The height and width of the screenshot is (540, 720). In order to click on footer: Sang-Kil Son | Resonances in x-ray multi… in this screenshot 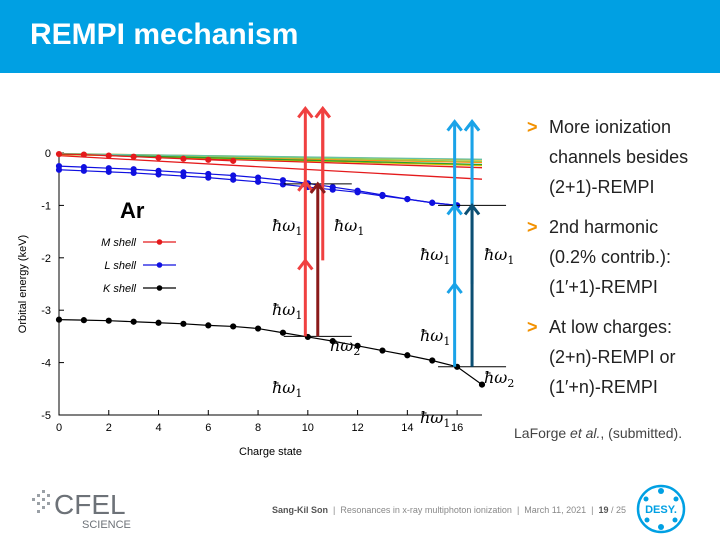, I will do `click(449, 510)`.